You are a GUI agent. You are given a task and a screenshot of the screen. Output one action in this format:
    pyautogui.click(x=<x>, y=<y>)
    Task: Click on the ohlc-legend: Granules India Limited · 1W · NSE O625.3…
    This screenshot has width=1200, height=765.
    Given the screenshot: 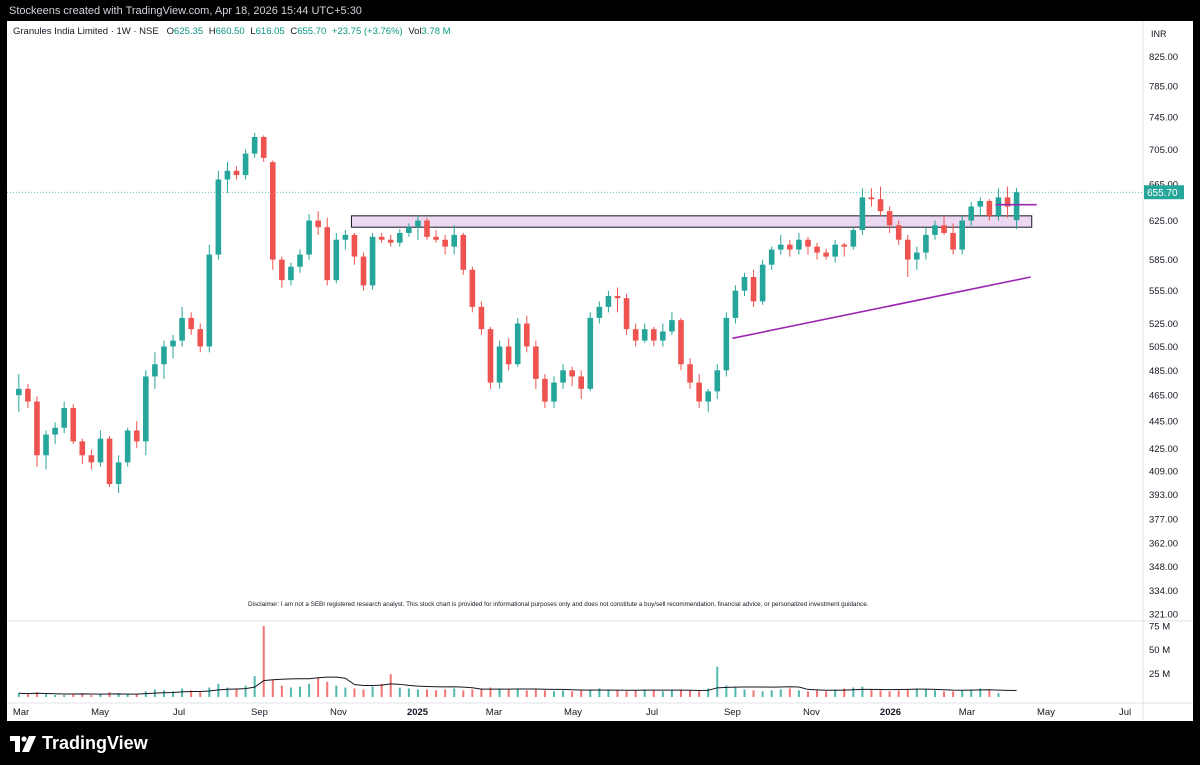 What is the action you would take?
    pyautogui.click(x=233, y=31)
    